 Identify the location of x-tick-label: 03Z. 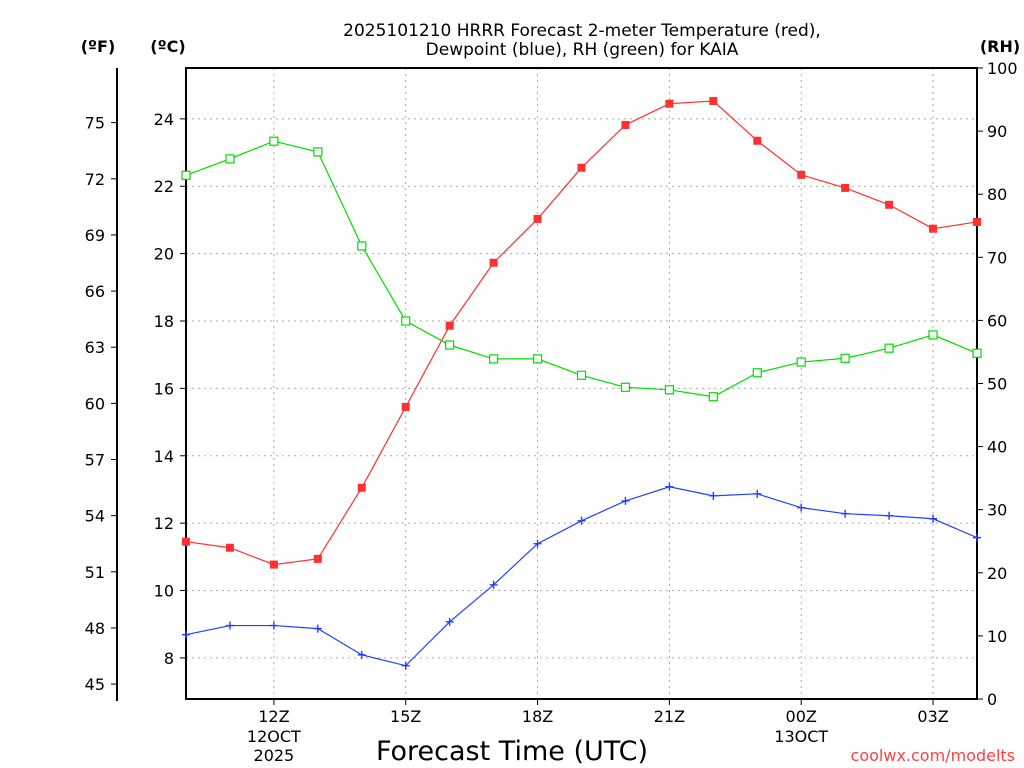
(932, 716).